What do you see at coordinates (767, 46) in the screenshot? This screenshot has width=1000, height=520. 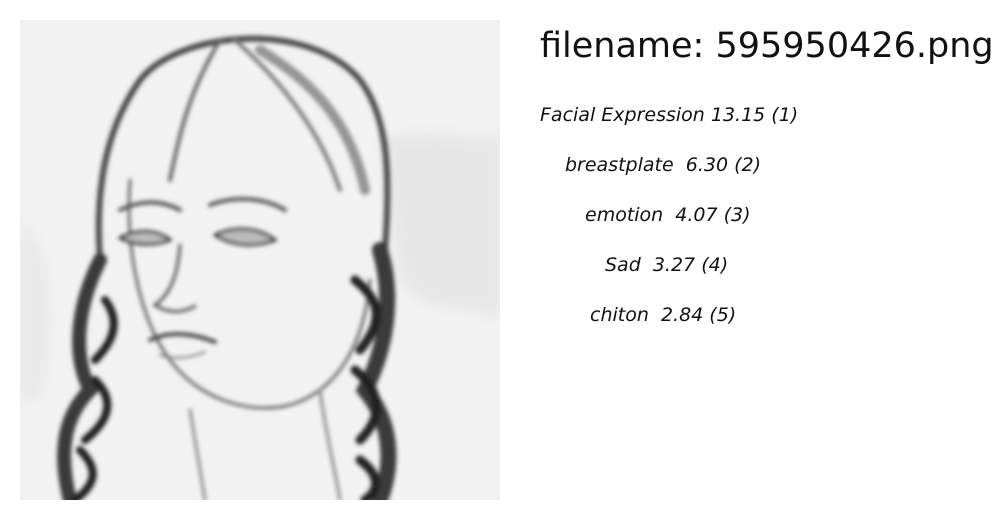 I see `filename-label: filename: 595950426.png` at bounding box center [767, 46].